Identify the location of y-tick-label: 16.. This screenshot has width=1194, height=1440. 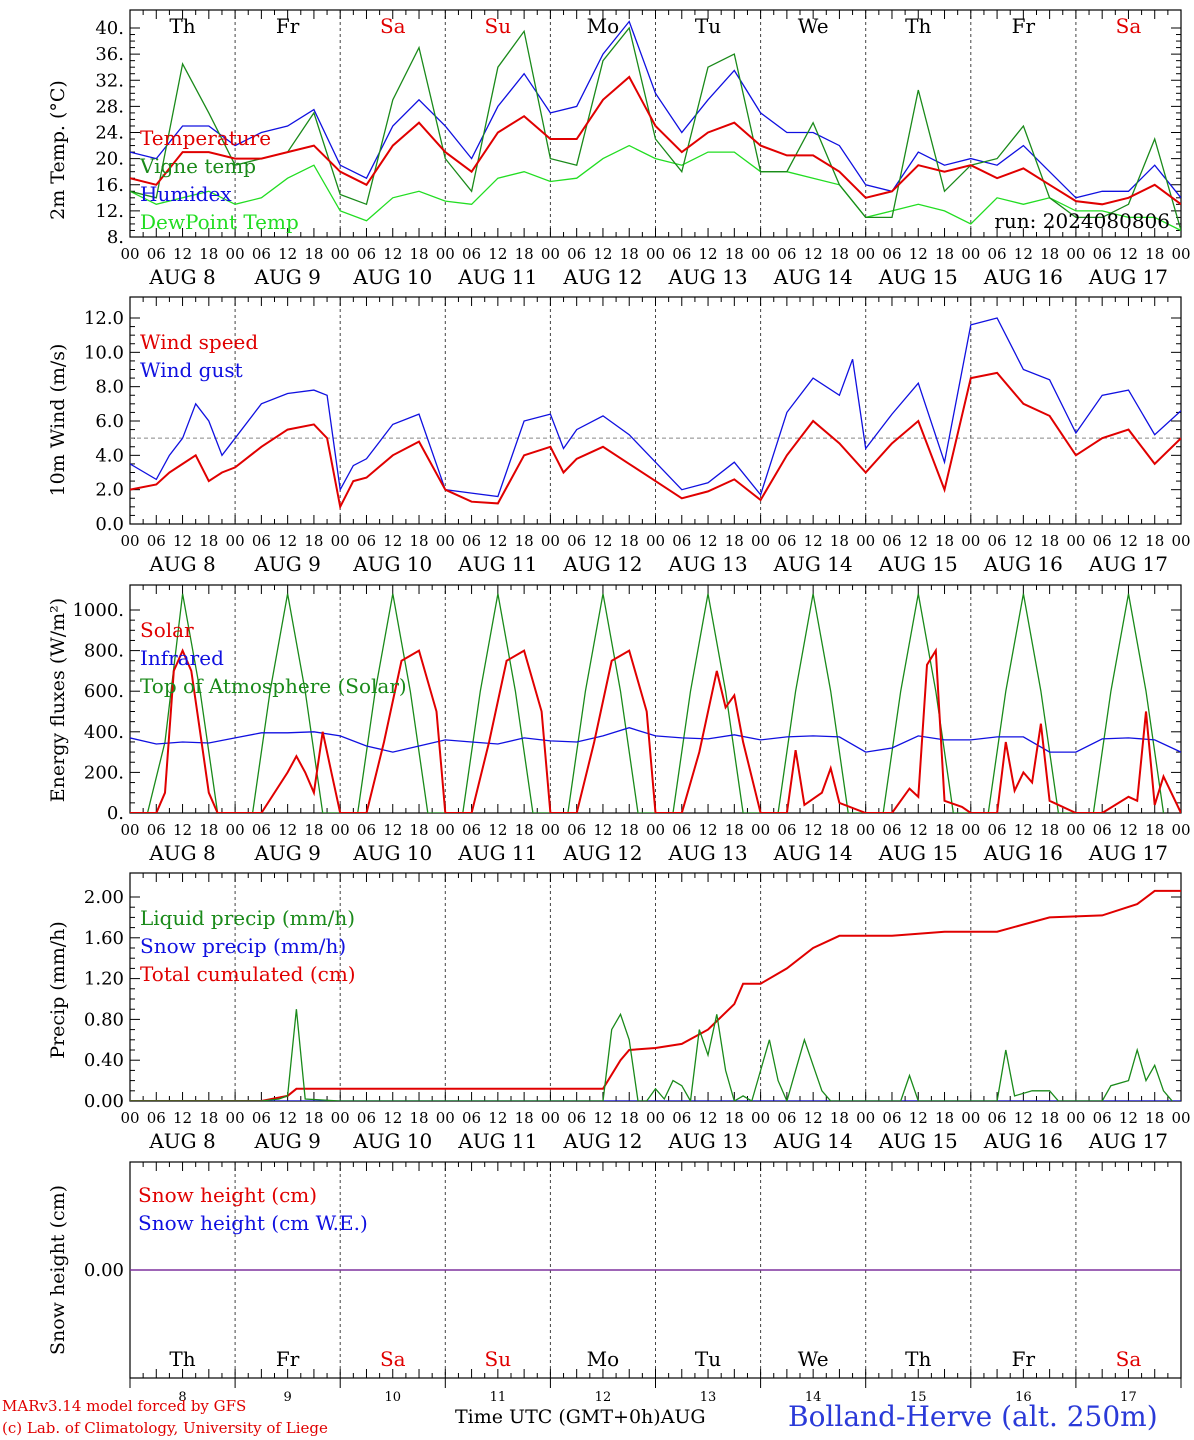
(109, 185).